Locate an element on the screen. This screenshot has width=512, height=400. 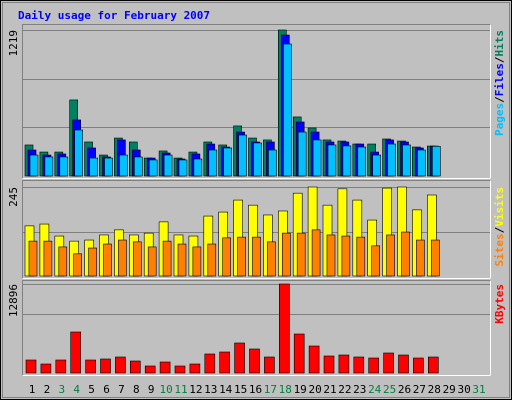
x-tick-label: 4 is located at coordinates (76, 389).